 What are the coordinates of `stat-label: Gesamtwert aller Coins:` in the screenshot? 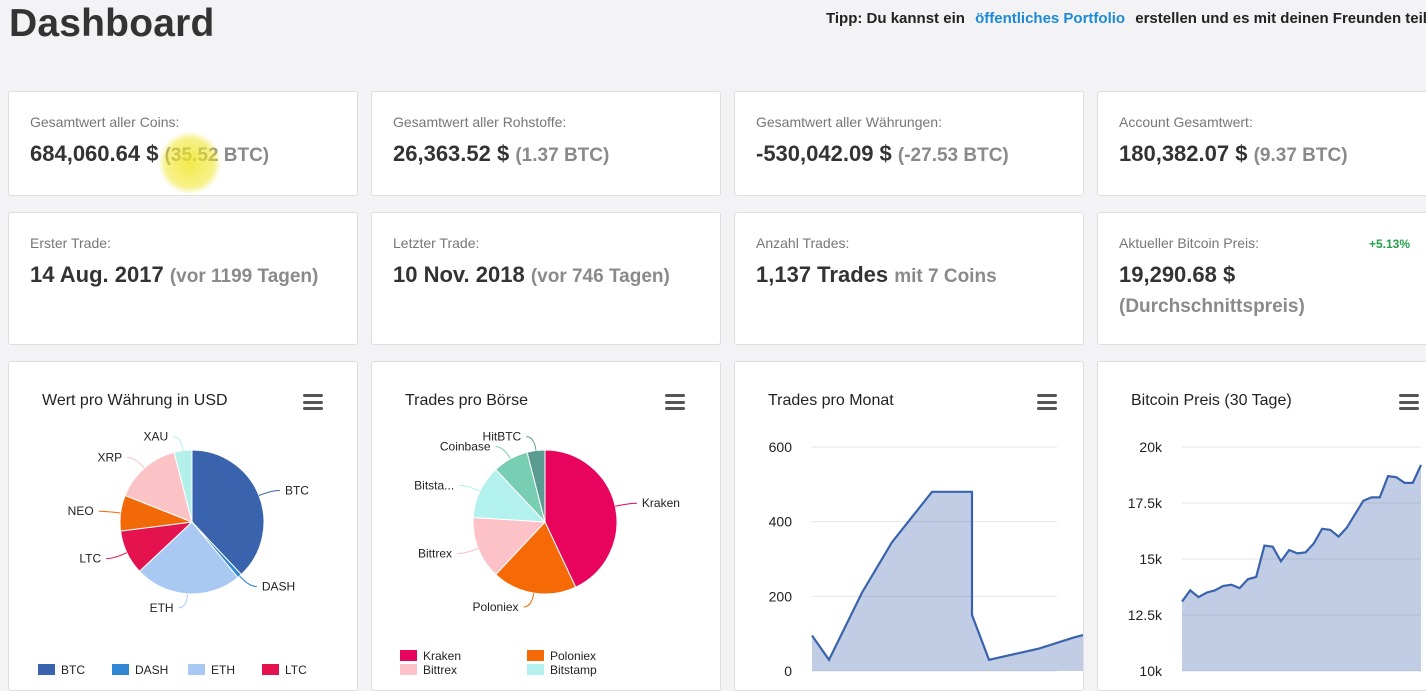 It's located at (105, 122).